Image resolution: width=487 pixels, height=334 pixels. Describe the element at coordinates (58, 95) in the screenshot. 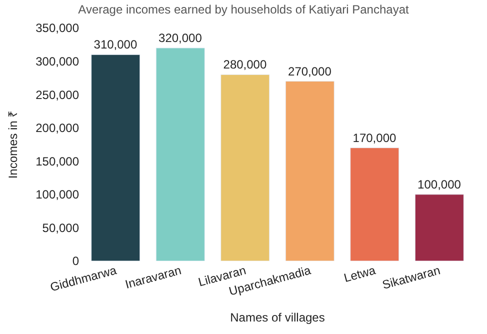

I see `y-tick-label: 250,000` at that location.